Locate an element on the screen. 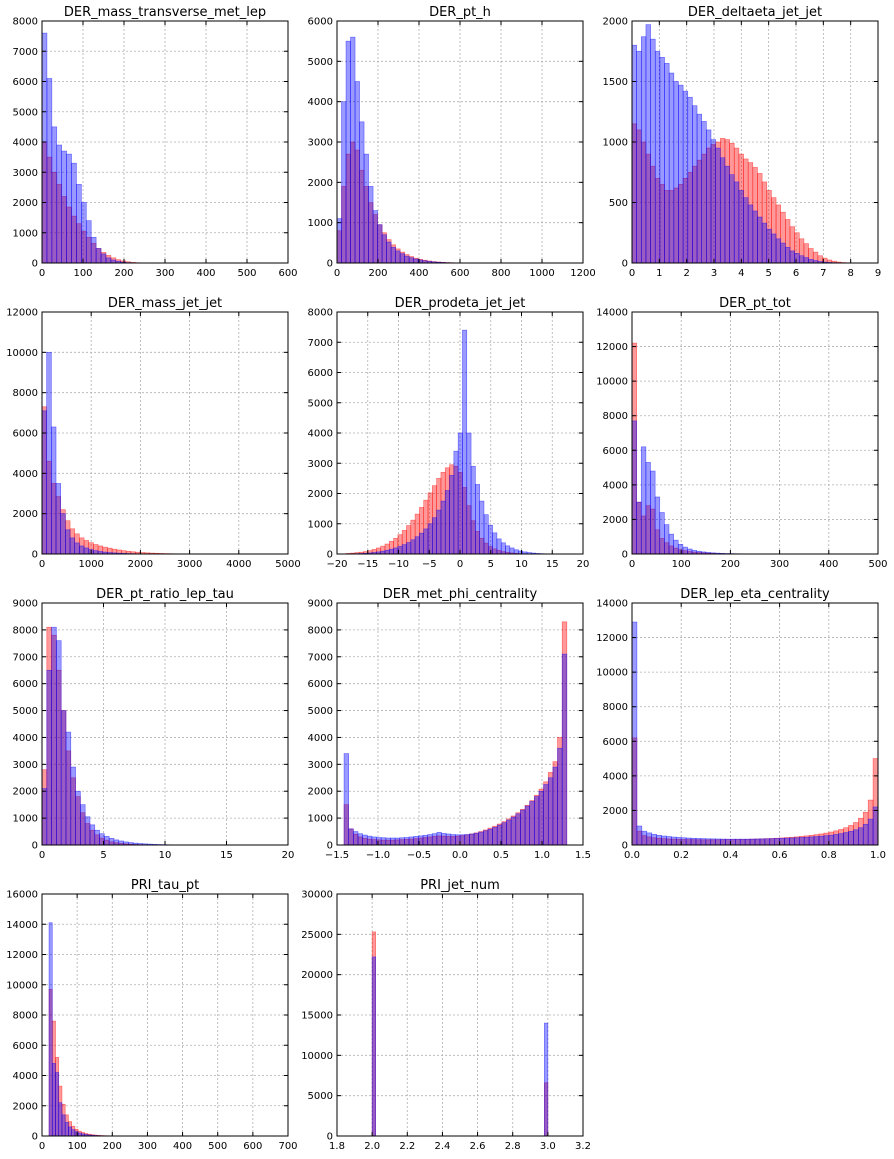 The width and height of the screenshot is (894, 1159). x-tick-label: 5000 is located at coordinates (287, 564).